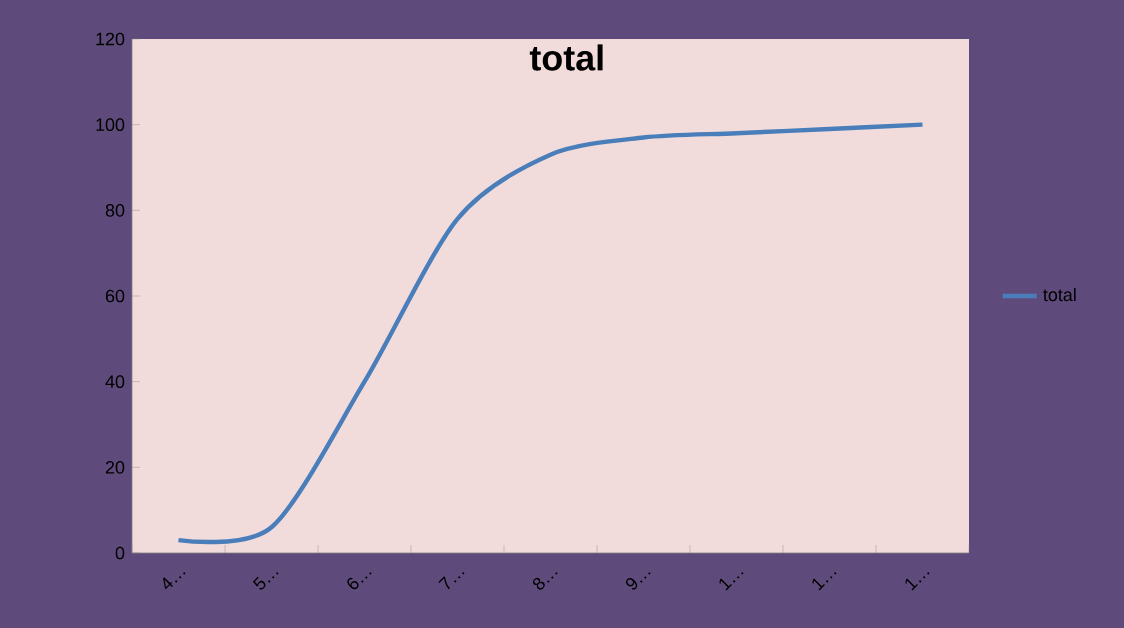 The height and width of the screenshot is (628, 1124). I want to click on y-tick-label: 100, so click(110, 125).